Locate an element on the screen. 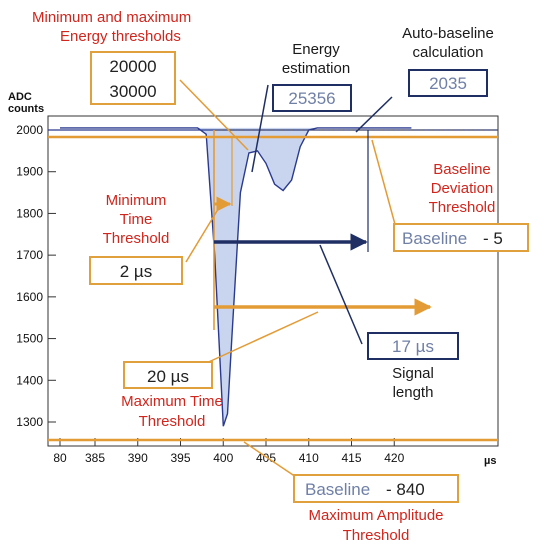 This screenshot has height=550, width=538. y-tick-label: 1800 is located at coordinates (29, 213).